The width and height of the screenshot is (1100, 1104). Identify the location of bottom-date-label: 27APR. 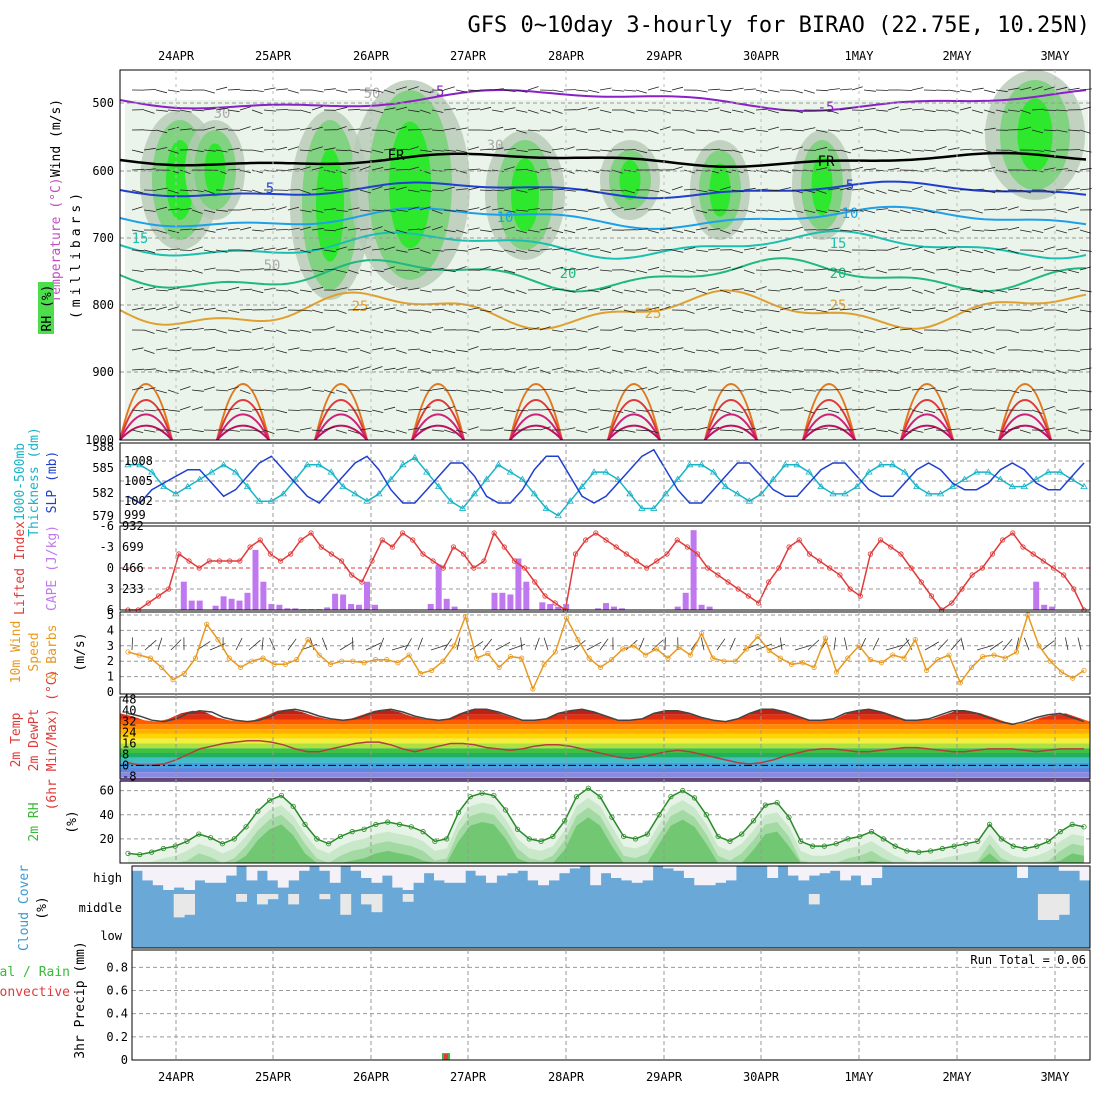
(468, 1077).